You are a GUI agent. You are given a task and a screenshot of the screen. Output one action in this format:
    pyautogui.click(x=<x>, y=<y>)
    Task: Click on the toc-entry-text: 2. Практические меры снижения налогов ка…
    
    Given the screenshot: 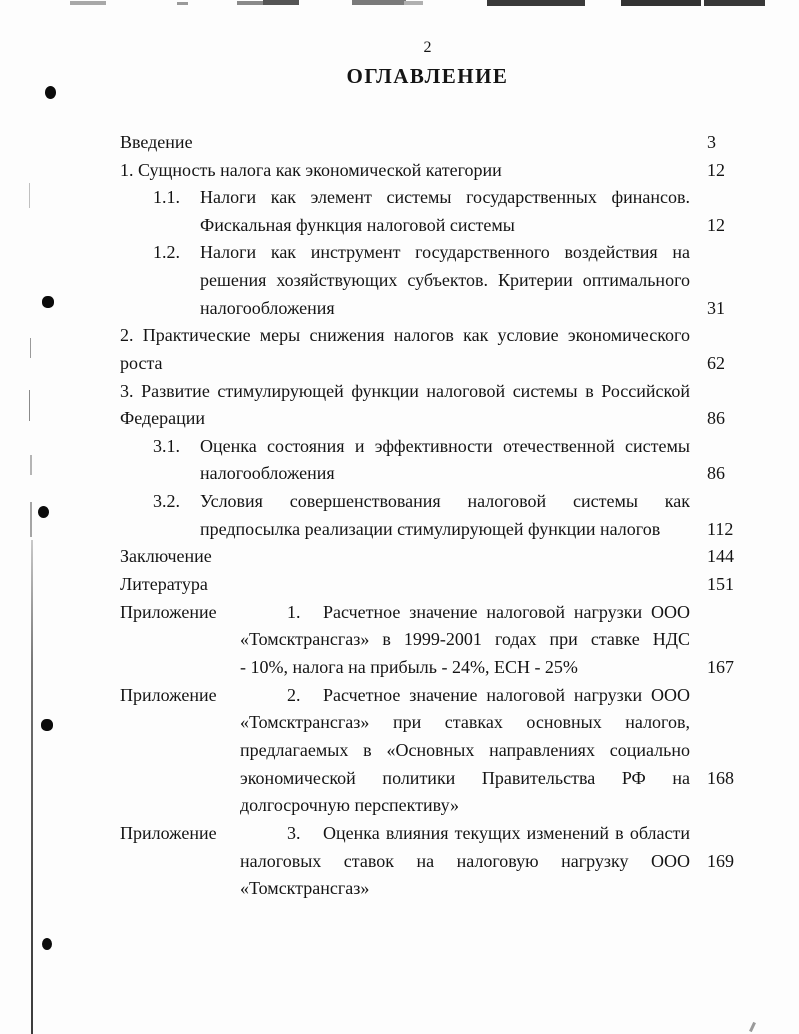 What is the action you would take?
    pyautogui.click(x=405, y=335)
    